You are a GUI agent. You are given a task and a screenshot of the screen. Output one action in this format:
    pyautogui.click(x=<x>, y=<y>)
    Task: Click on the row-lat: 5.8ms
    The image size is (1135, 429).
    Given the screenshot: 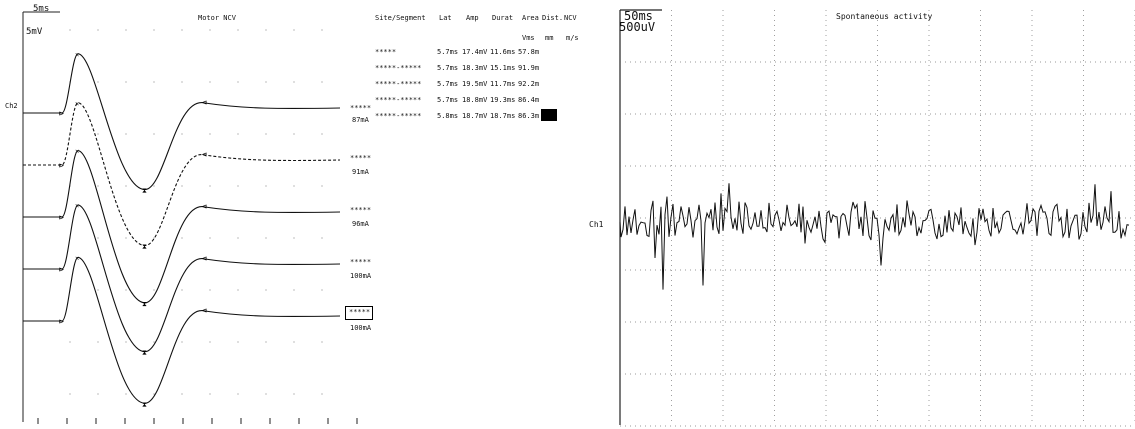 What is the action you would take?
    pyautogui.click(x=448, y=116)
    